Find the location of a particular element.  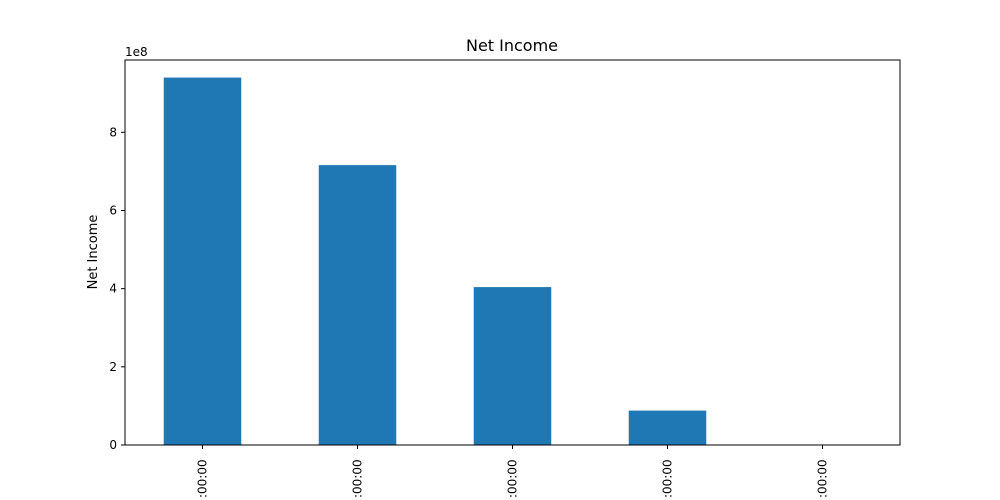

y-axis-label: Net Income is located at coordinates (93, 252).